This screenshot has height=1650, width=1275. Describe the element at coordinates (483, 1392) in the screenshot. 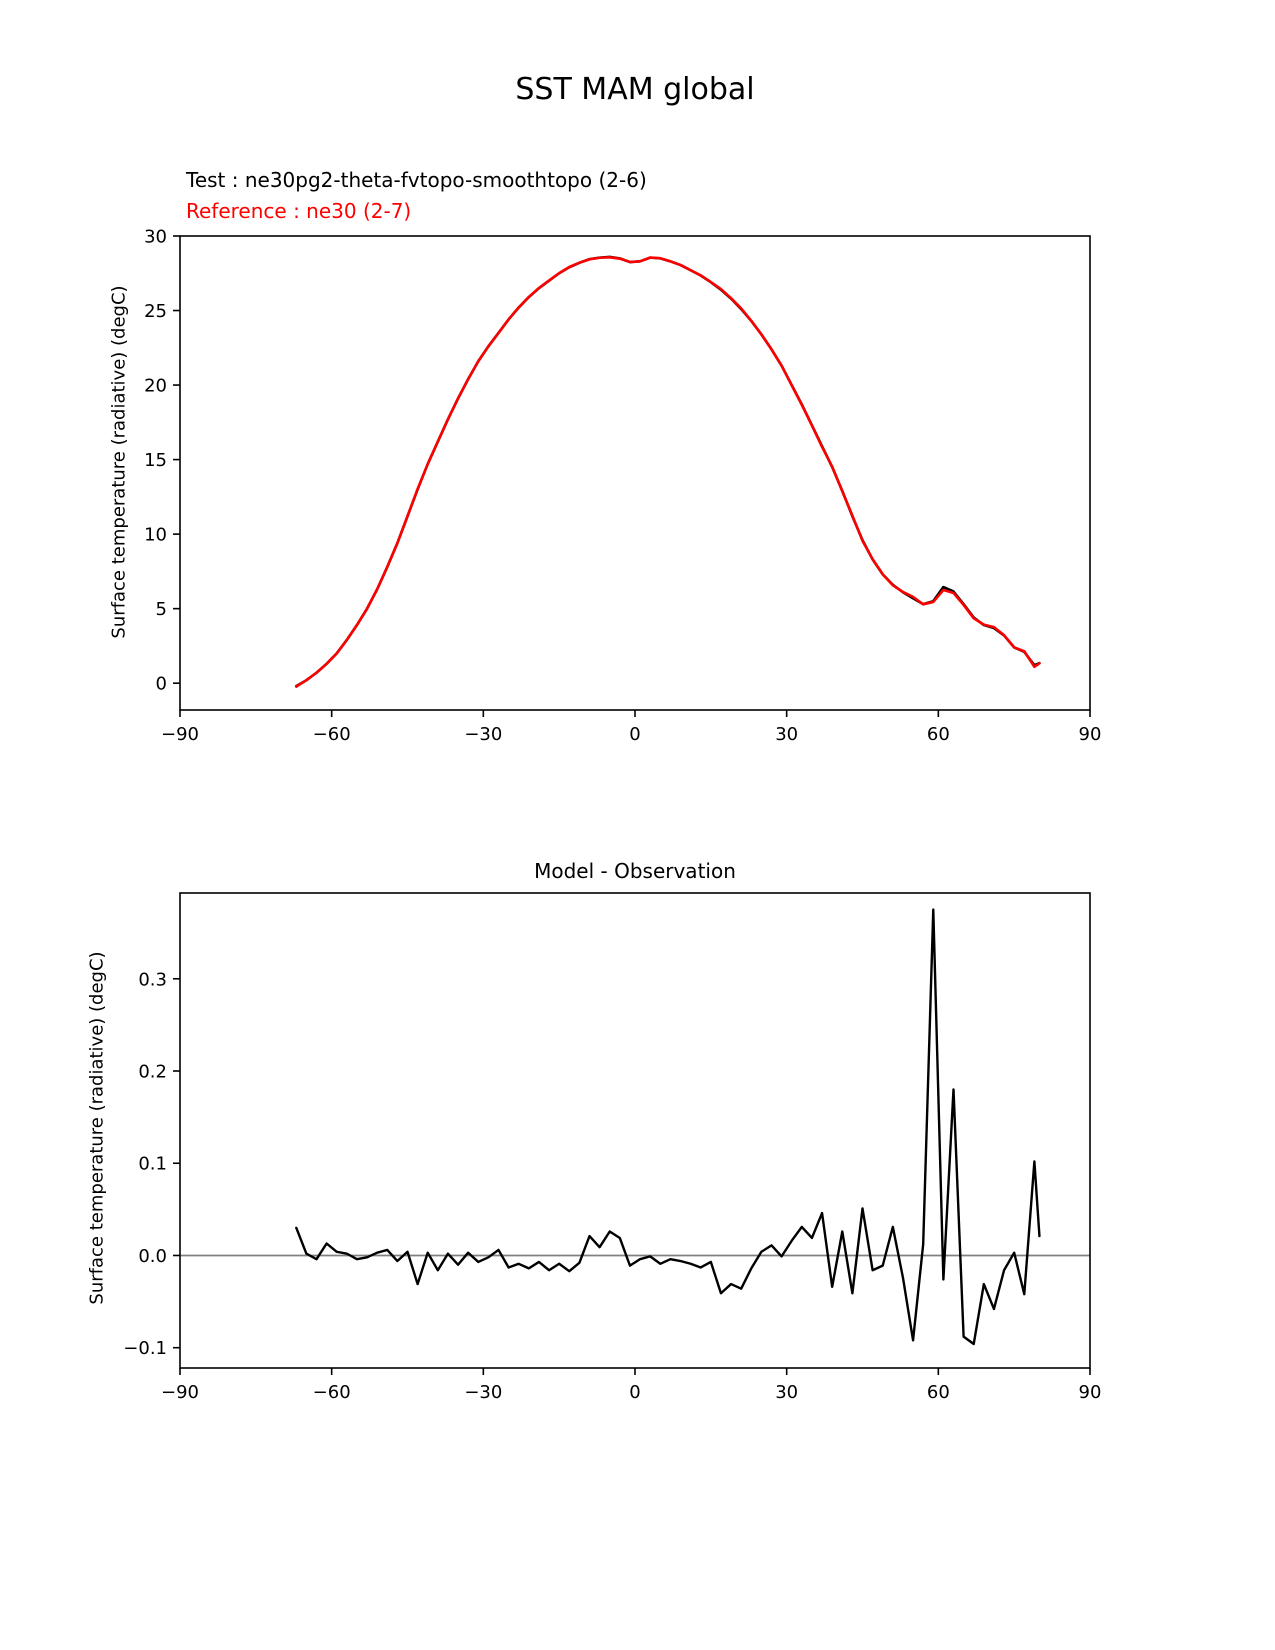

I see `bottom-chart-x-tick-label: −30` at that location.